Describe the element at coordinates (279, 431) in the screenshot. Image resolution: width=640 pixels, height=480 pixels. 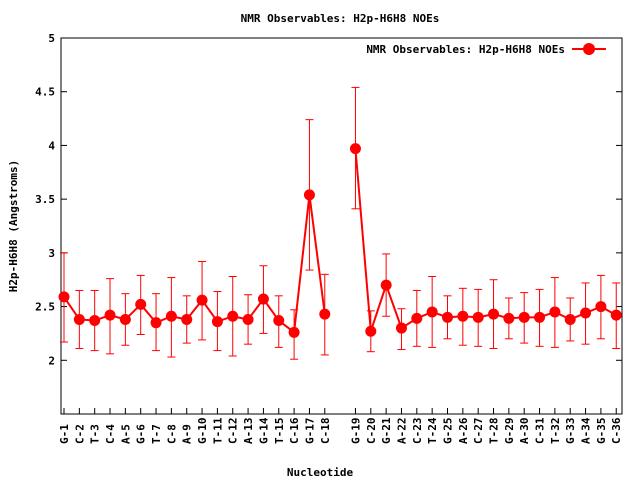
I see `x-tick-label: T-15` at that location.